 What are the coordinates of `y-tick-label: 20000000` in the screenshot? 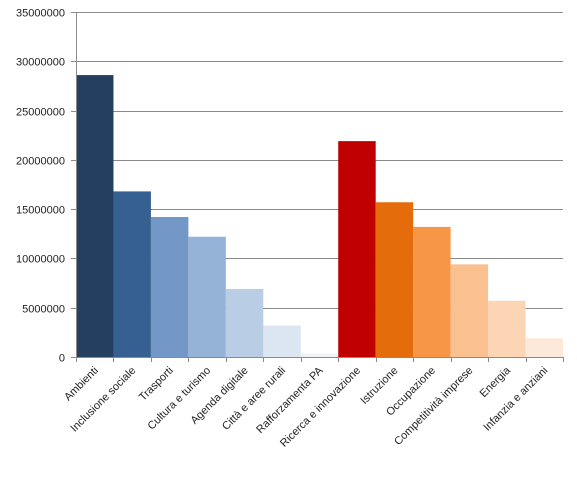 It's located at (40, 162).